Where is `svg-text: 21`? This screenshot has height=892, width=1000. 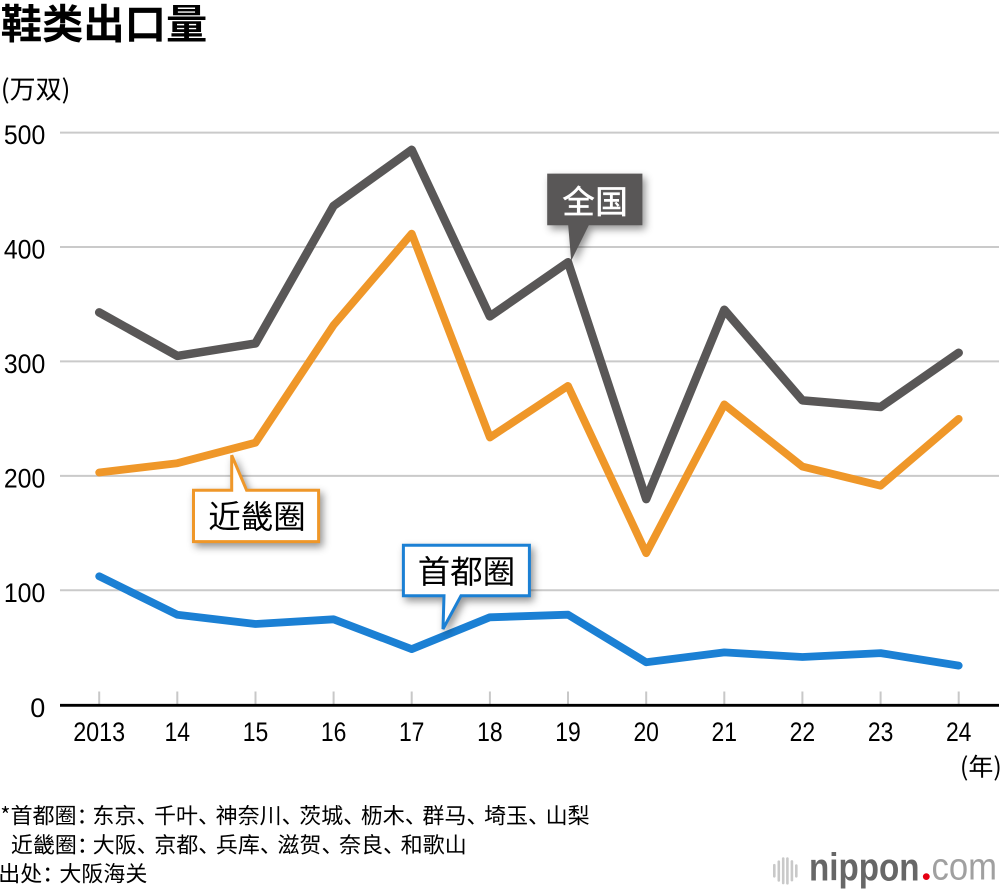 svg-text: 21 is located at coordinates (725, 732).